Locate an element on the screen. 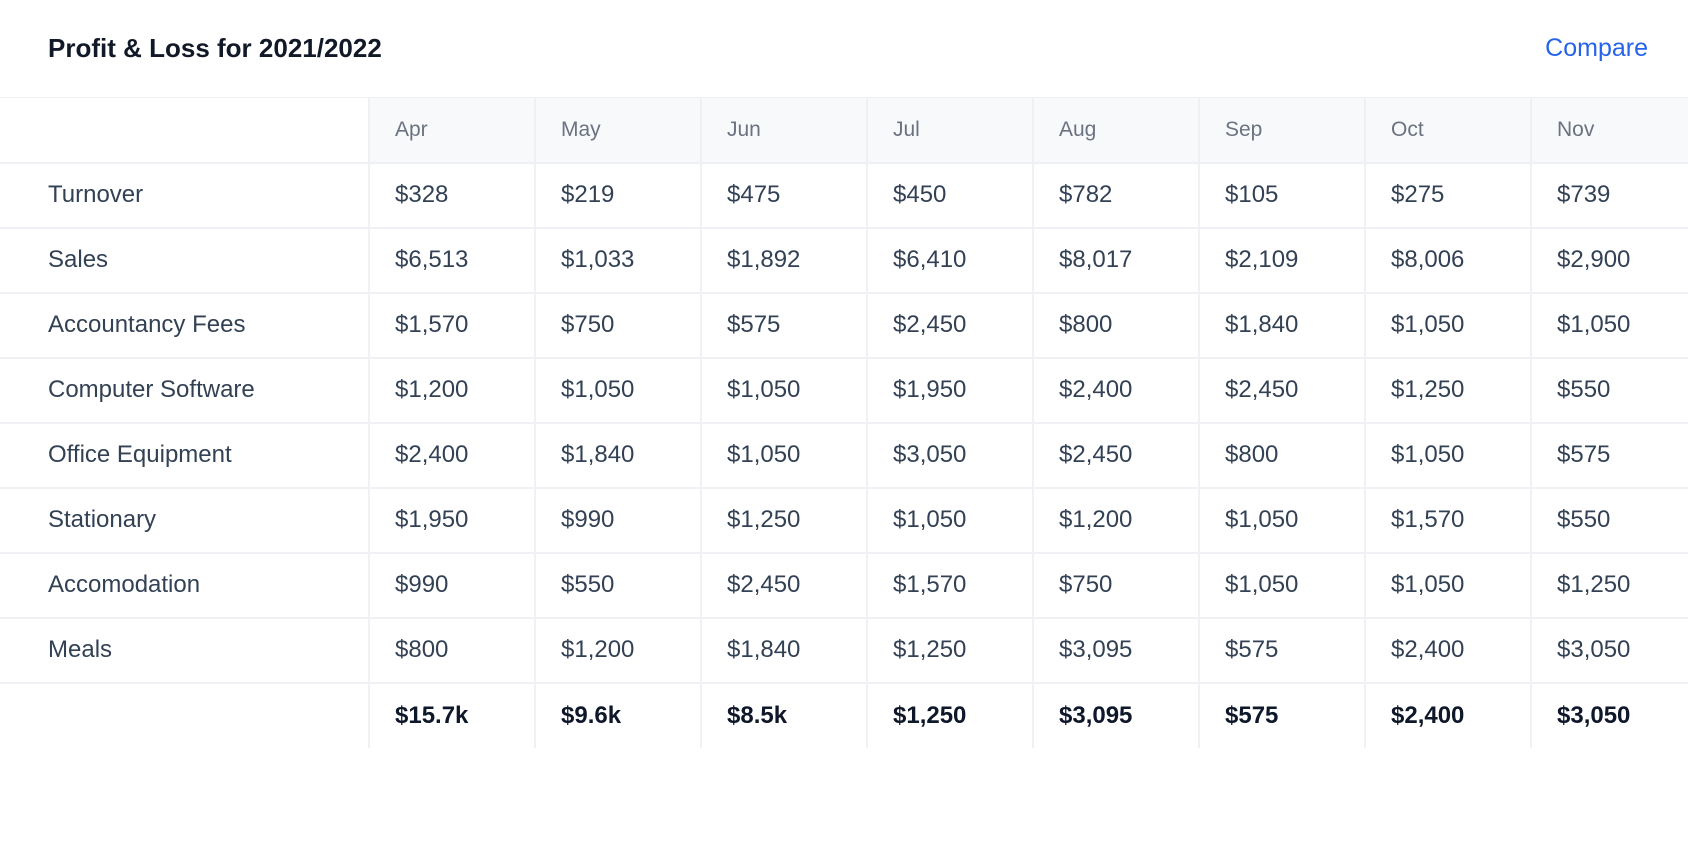 The width and height of the screenshot is (1688, 856). value-cell: $739 is located at coordinates (1609, 195).